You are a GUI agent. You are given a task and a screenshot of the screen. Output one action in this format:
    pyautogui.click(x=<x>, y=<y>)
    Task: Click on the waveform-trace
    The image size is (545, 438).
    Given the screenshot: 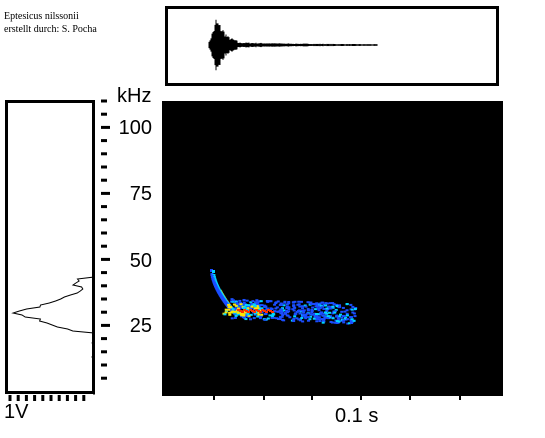 What is the action you would take?
    pyautogui.click(x=293, y=45)
    